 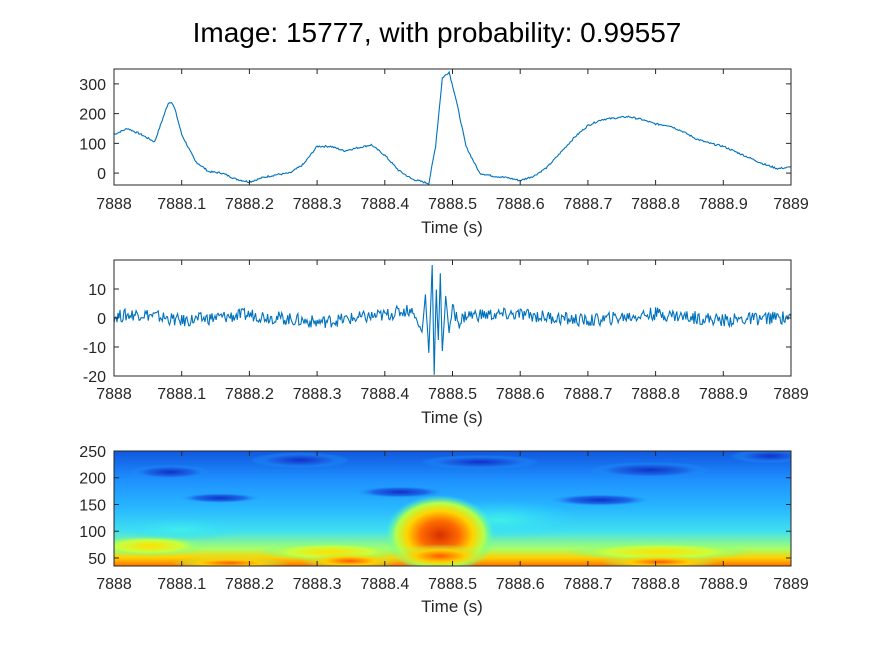 What do you see at coordinates (92, 505) in the screenshot?
I see `spectrogram-ytick-label: 150` at bounding box center [92, 505].